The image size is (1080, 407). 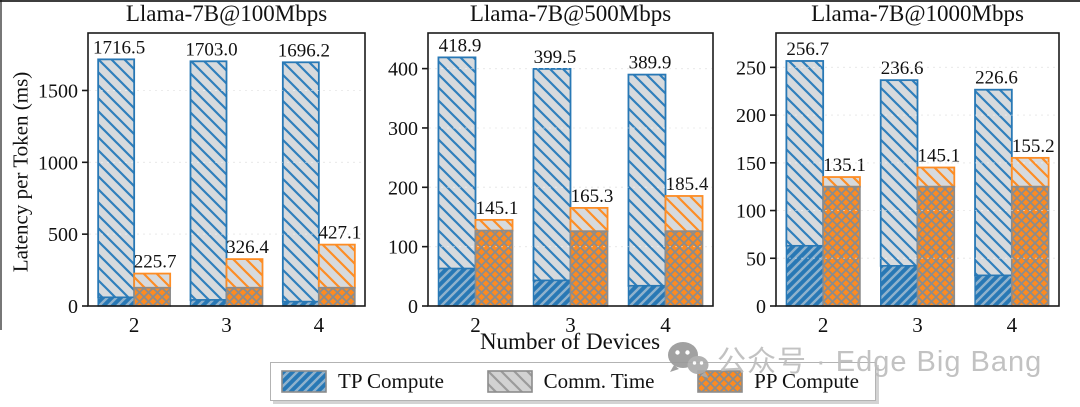 What do you see at coordinates (996, 78) in the screenshot?
I see `value-label-tp: 226.6` at bounding box center [996, 78].